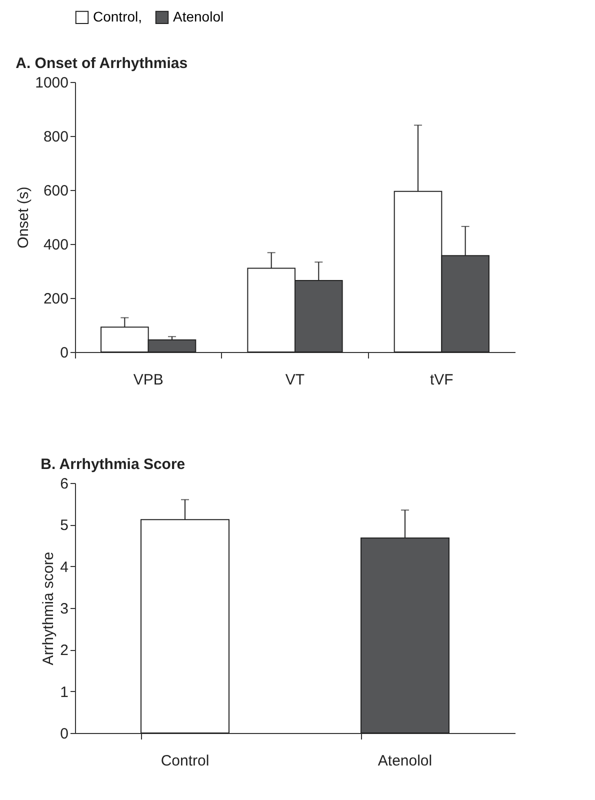 This screenshot has height=800, width=595. I want to click on y-axis-title: Arrhythmia score, so click(49, 609).